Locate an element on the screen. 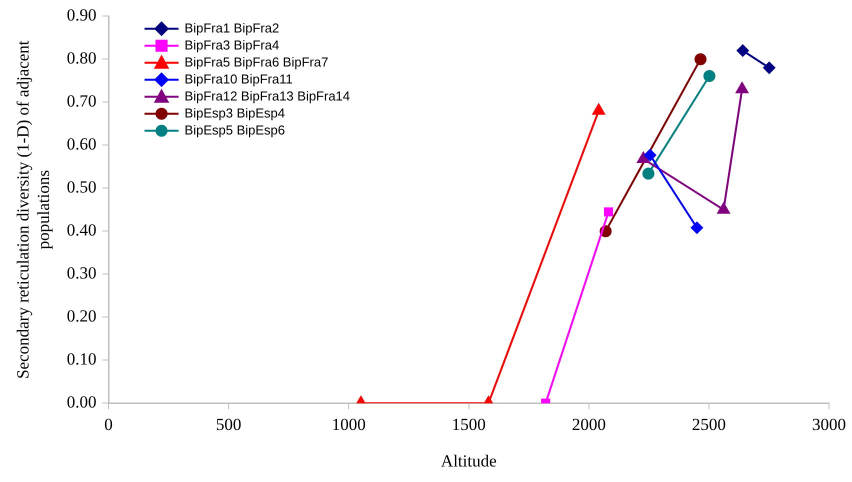 This screenshot has width=852, height=482. legend-label: BipFra3 BipFra4 is located at coordinates (232, 44).